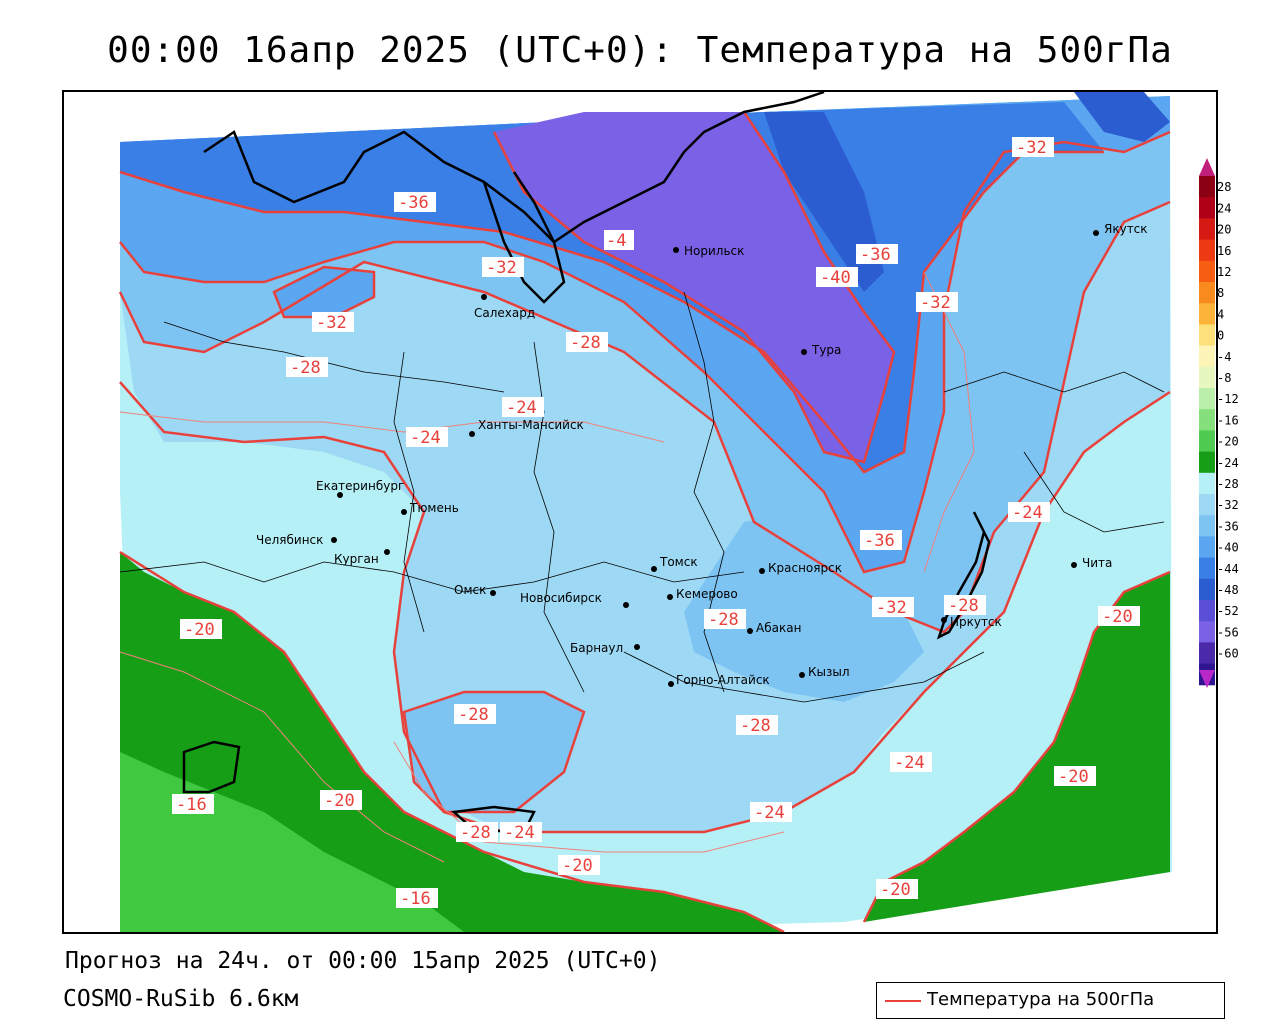 This screenshot has height=1024, width=1280. I want to click on coastline-caspian-area, so click(211, 767).